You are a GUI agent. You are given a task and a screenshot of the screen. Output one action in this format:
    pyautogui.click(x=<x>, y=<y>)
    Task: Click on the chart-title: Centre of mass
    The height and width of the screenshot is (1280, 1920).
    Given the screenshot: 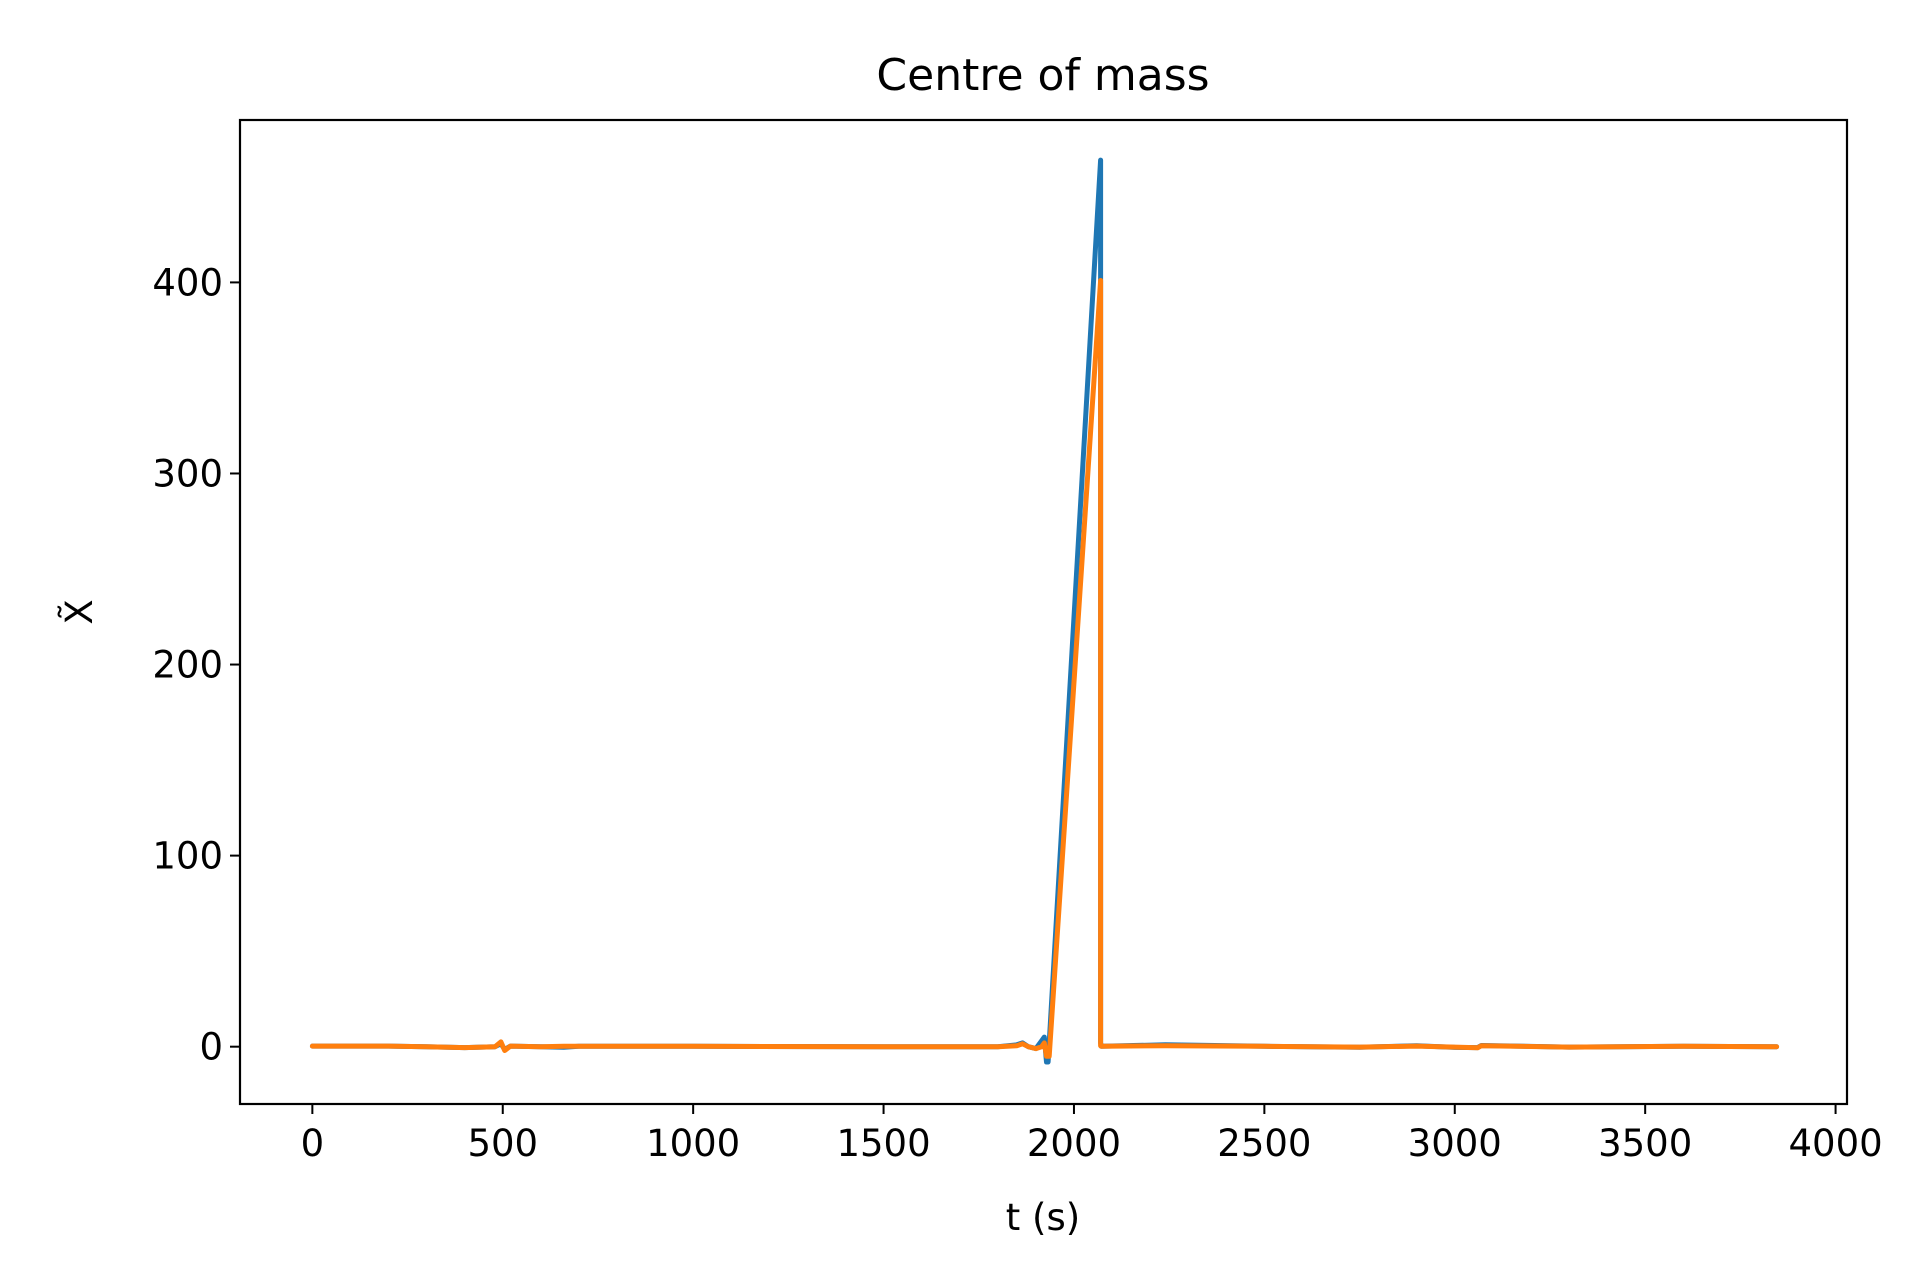 What is the action you would take?
    pyautogui.click(x=1042, y=75)
    